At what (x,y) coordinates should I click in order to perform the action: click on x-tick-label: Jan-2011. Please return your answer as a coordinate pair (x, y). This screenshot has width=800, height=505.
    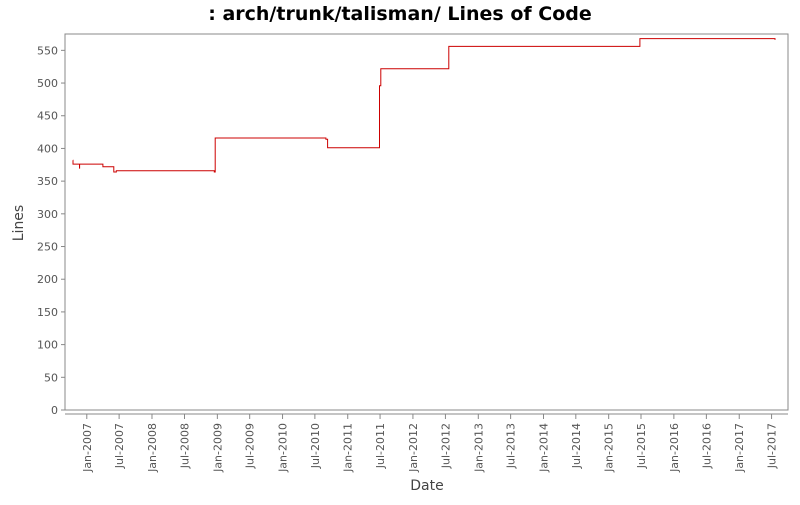
    Looking at the image, I should click on (348, 448).